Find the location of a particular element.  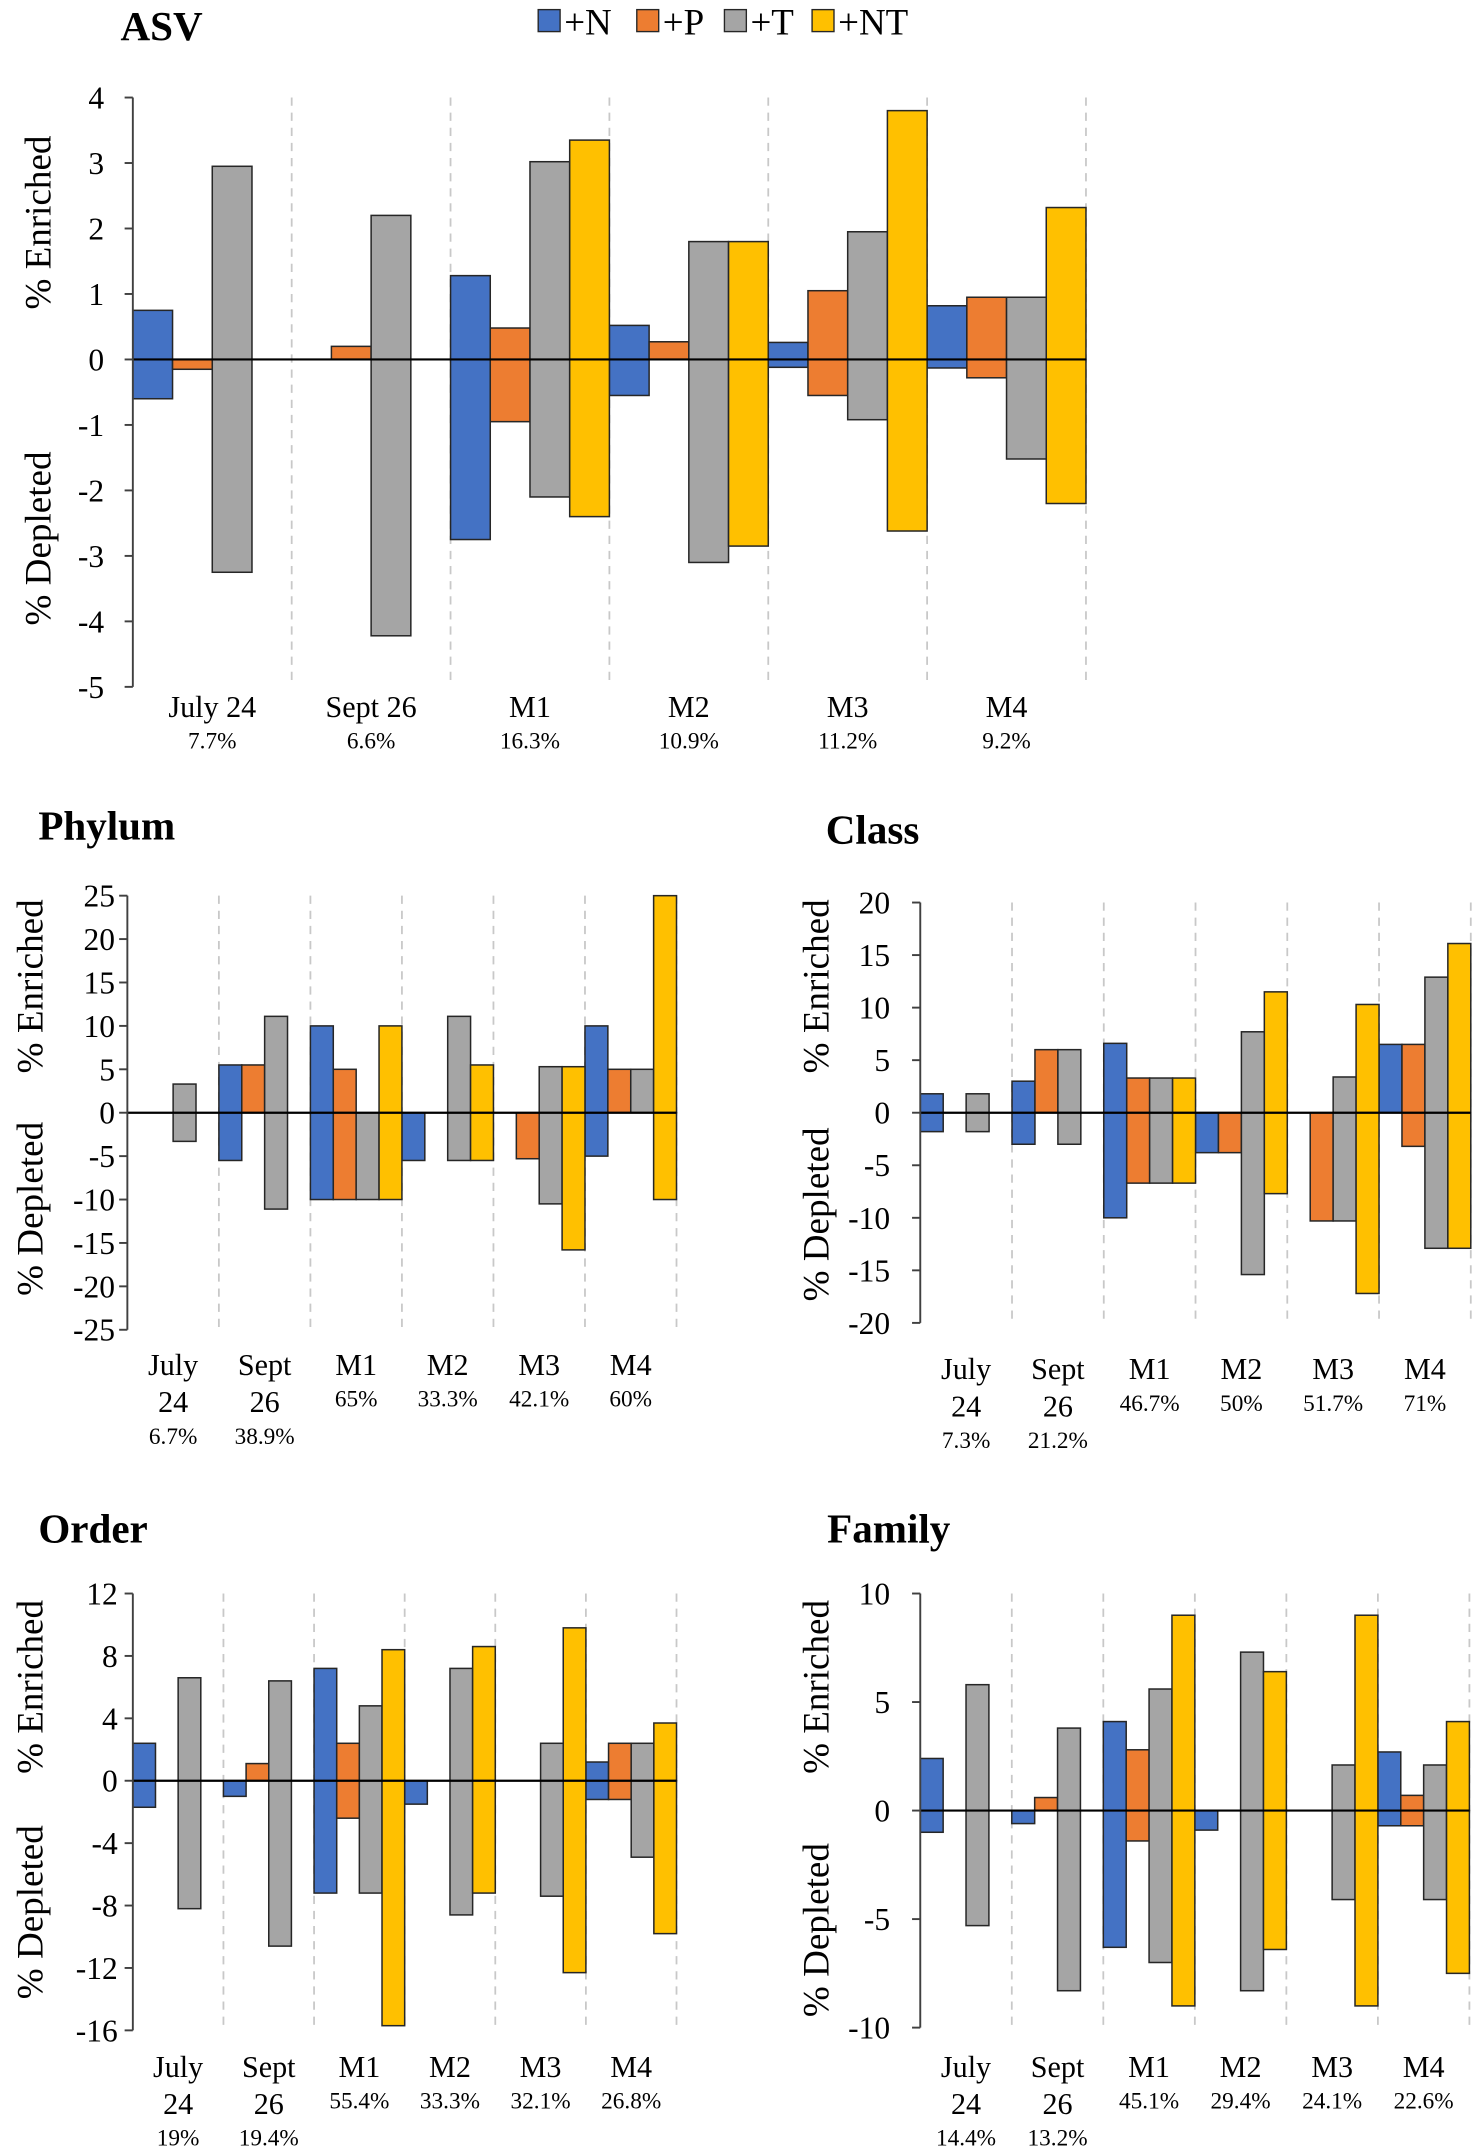

bar-asv-plus-t-july-24-enriched is located at coordinates (232, 263).